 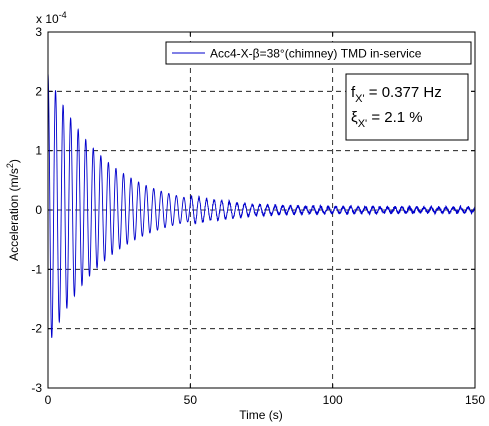 What do you see at coordinates (36, 329) in the screenshot?
I see `y-tick-label: -2` at bounding box center [36, 329].